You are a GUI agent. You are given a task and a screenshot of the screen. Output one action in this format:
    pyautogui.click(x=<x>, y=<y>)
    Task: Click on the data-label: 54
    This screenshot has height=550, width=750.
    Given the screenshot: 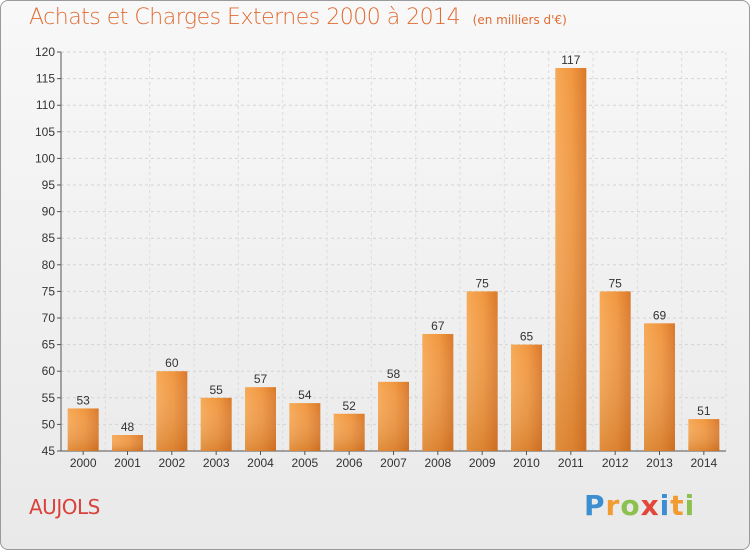 What is the action you would take?
    pyautogui.click(x=305, y=395)
    